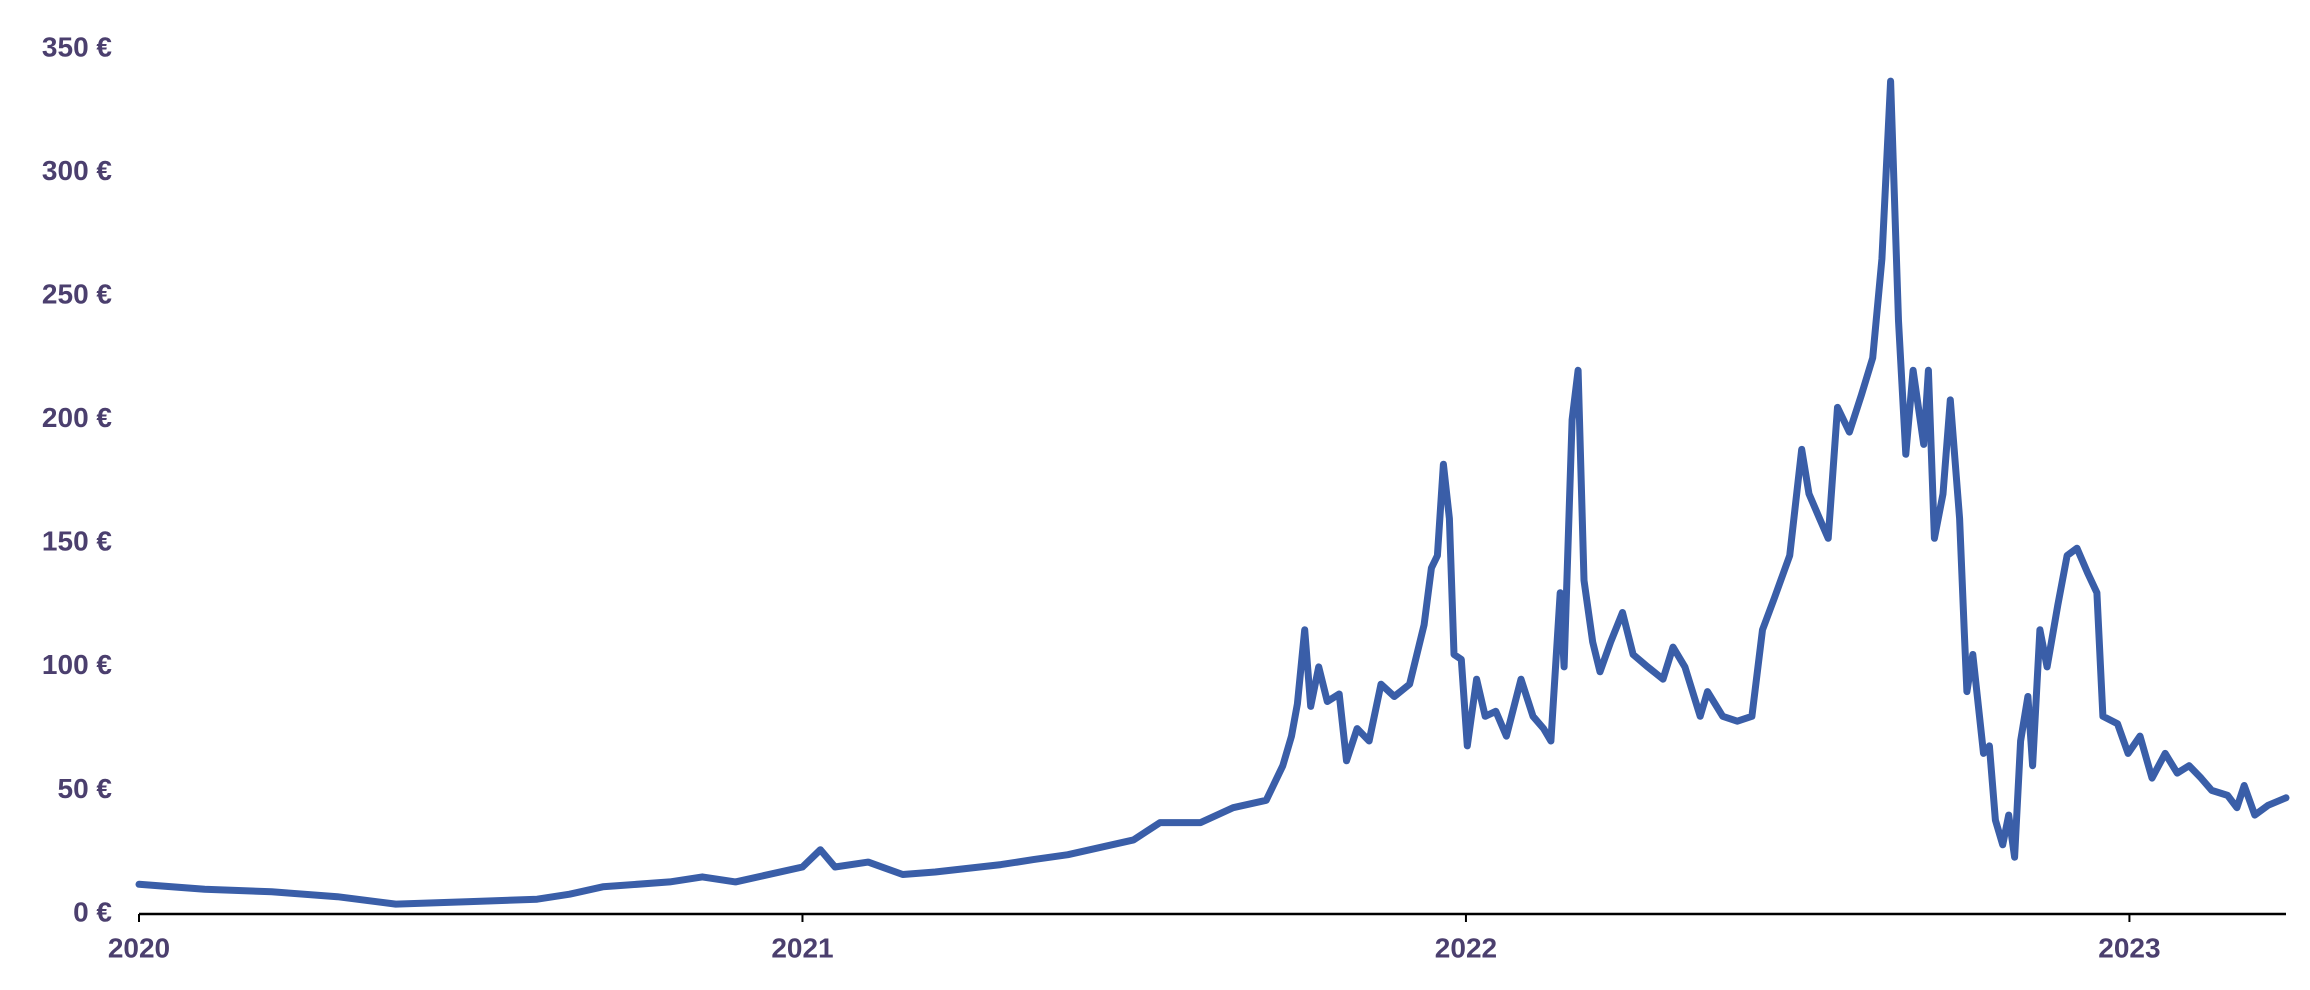  Describe the element at coordinates (77, 46) in the screenshot. I see `y-tick-label: 350 €` at that location.